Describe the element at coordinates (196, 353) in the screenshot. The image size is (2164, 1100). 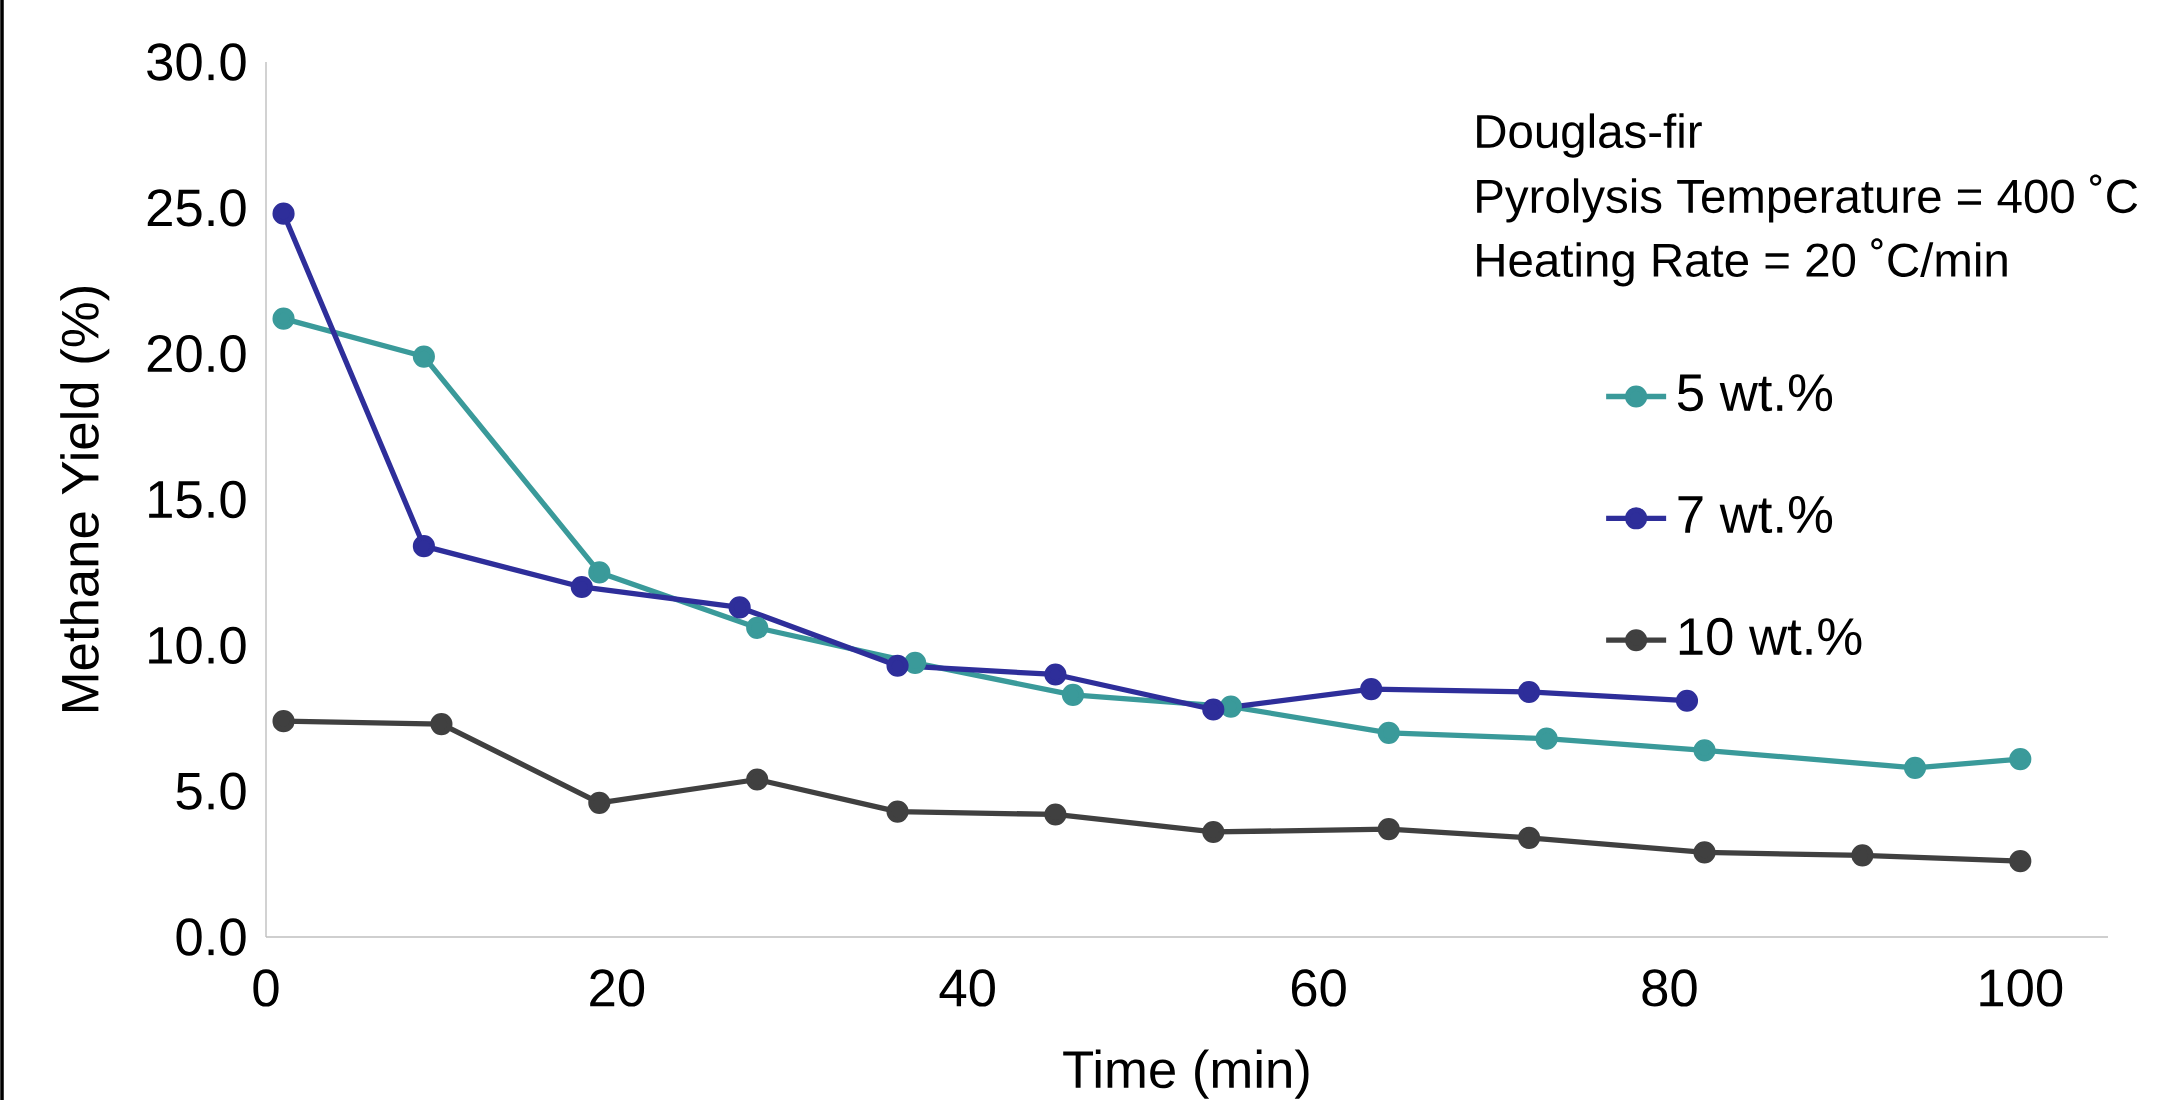
I see `y-tick-label: 20.0` at that location.